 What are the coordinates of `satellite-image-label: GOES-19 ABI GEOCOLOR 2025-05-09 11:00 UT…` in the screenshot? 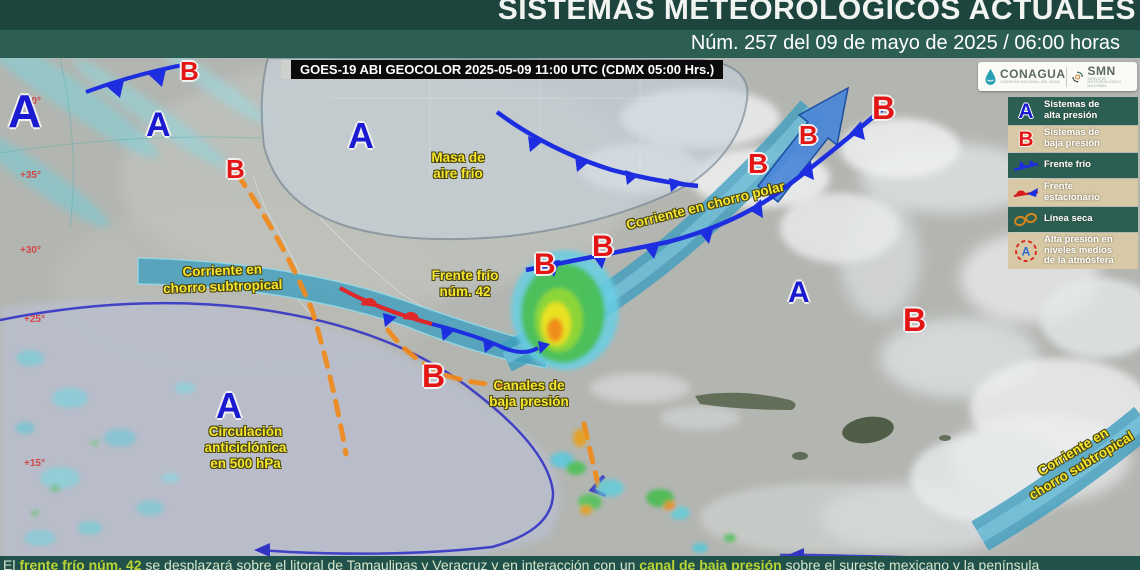 It's located at (507, 69).